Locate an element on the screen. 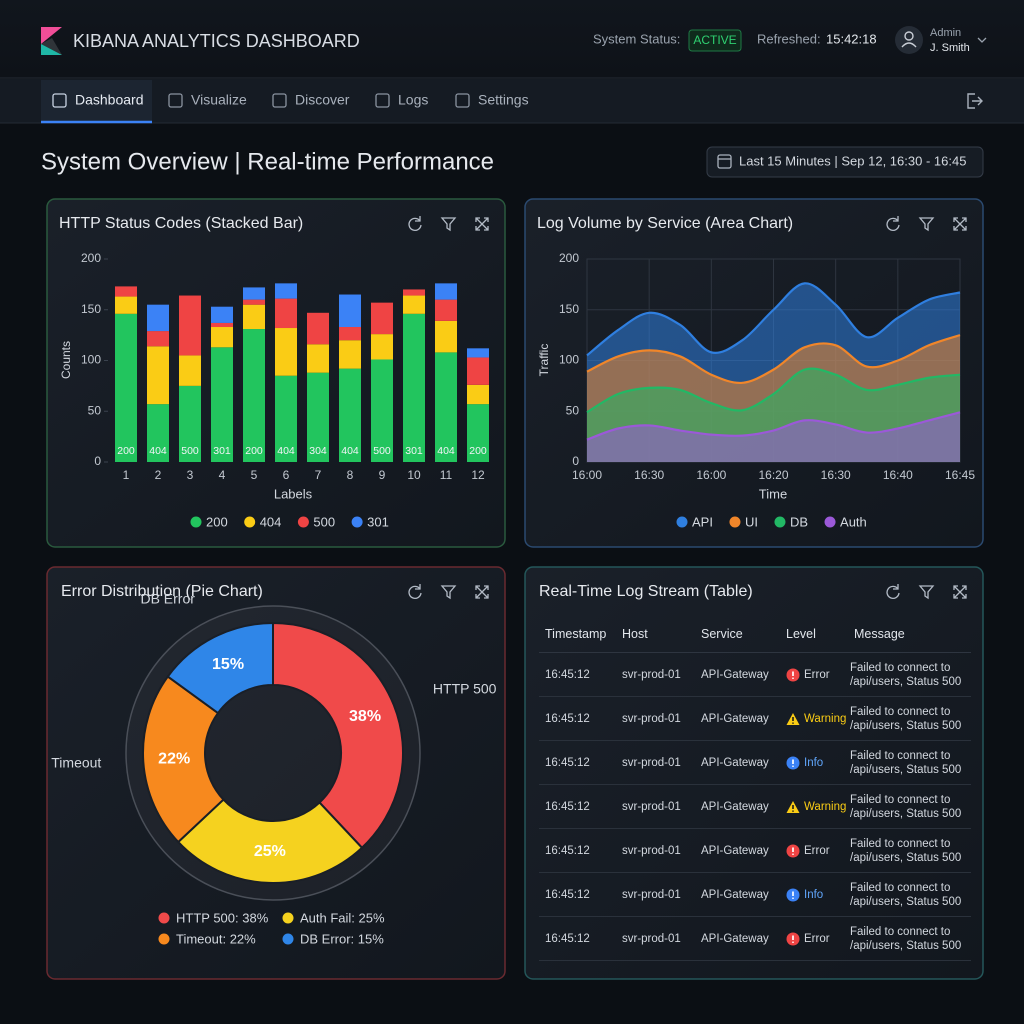 The width and height of the screenshot is (1024, 1024). outside-label: DB Error is located at coordinates (167, 598).